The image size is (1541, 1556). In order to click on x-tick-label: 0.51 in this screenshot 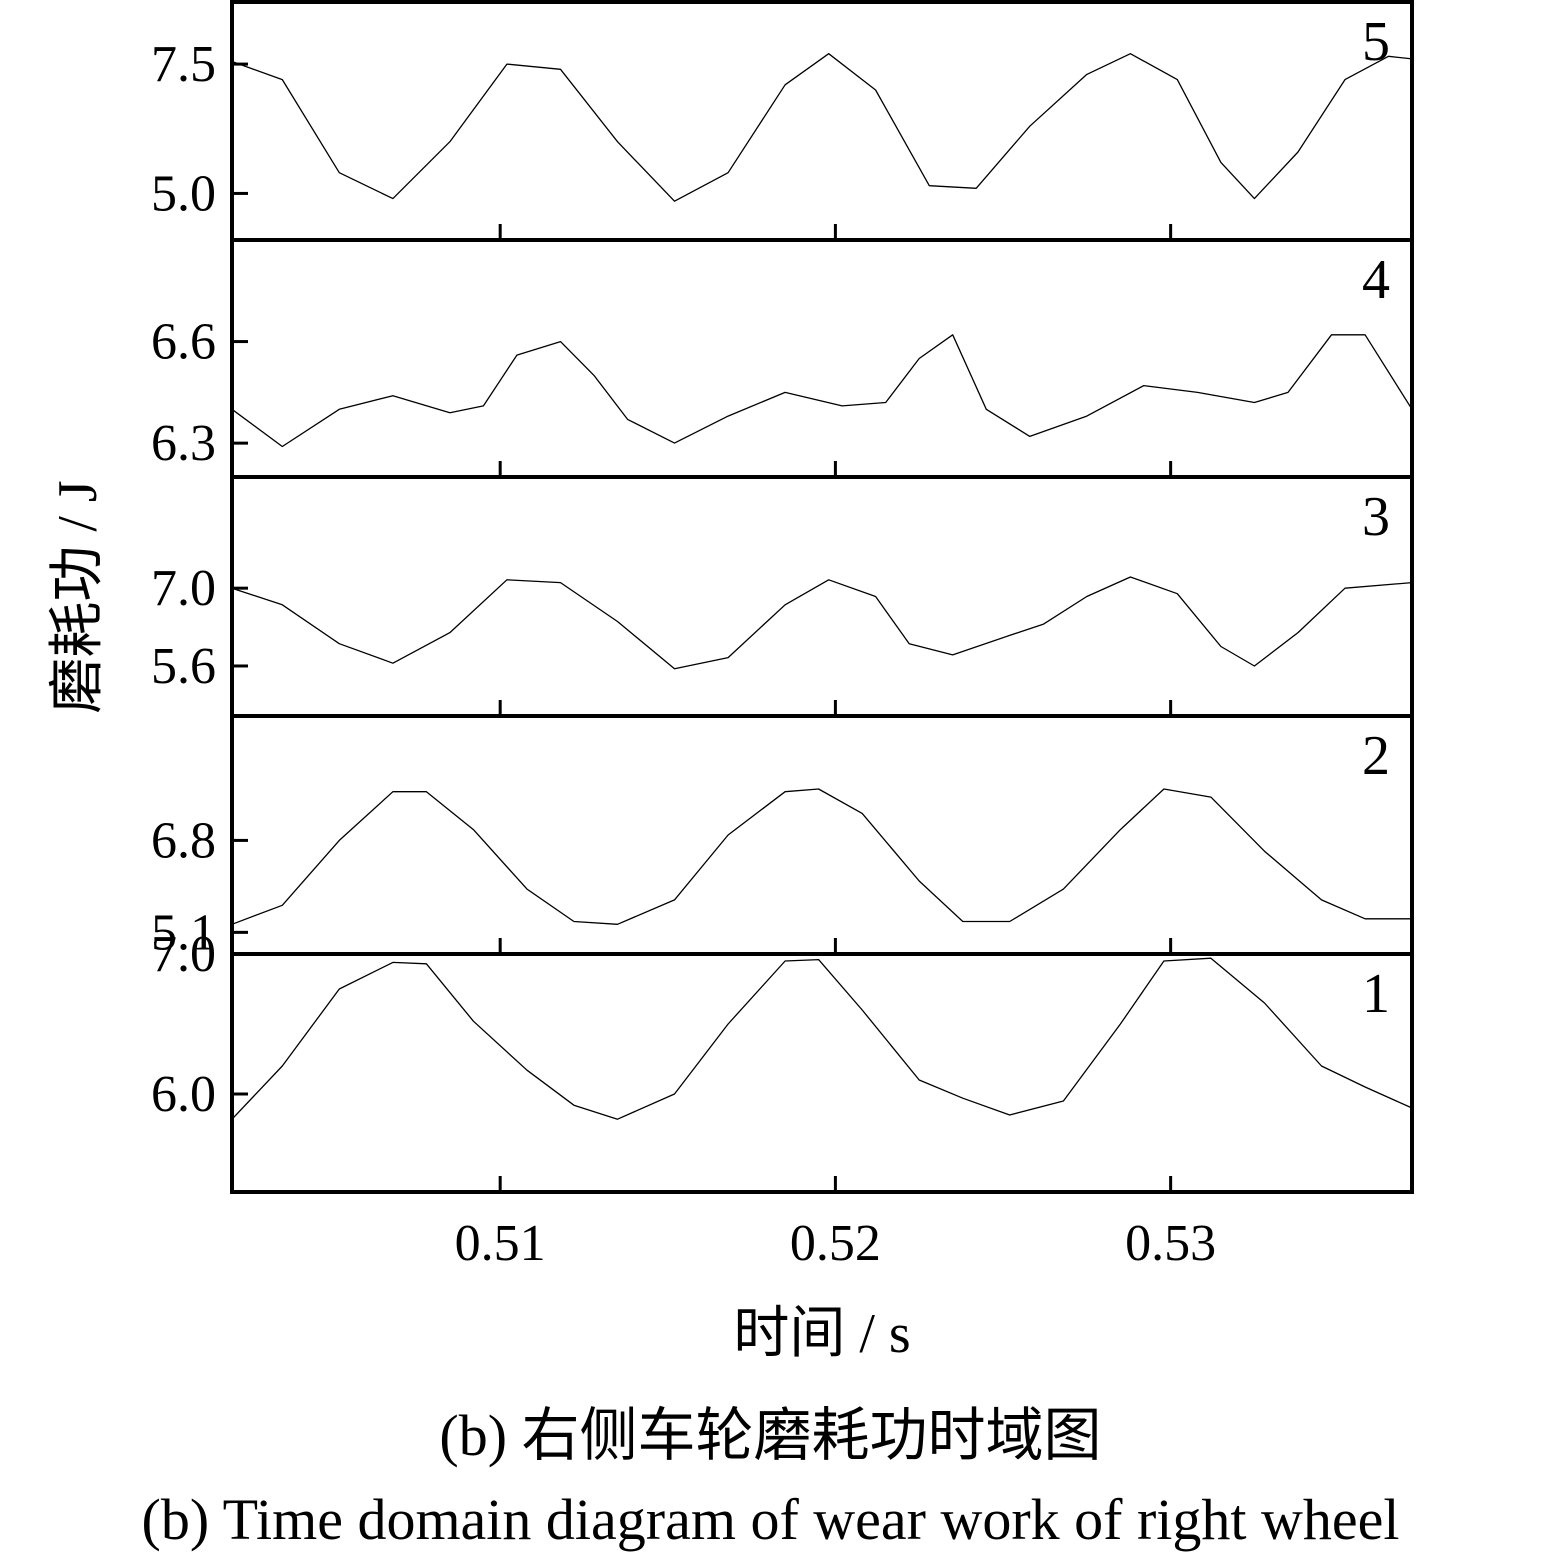, I will do `click(500, 1243)`.